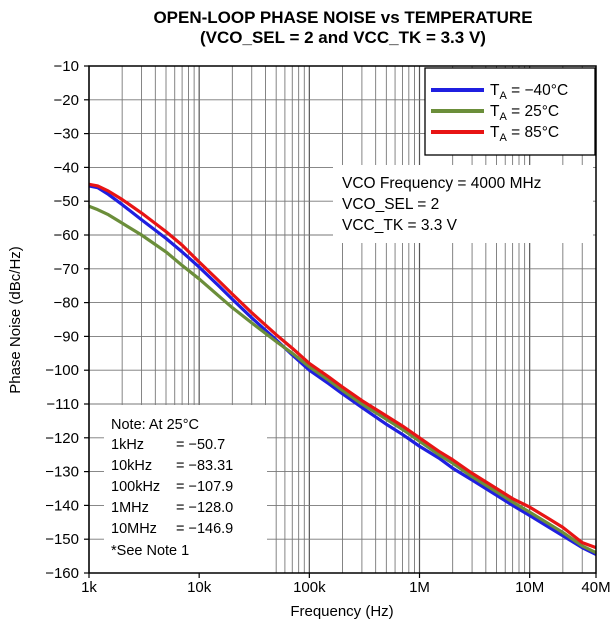  What do you see at coordinates (66, 134) in the screenshot?
I see `y-tick-label: −30` at bounding box center [66, 134].